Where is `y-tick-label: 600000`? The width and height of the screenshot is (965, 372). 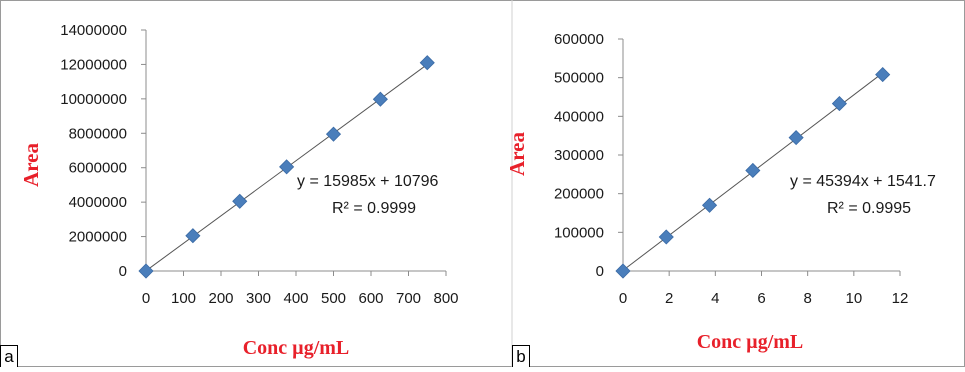
y-tick-label: 600000 is located at coordinates (579, 39).